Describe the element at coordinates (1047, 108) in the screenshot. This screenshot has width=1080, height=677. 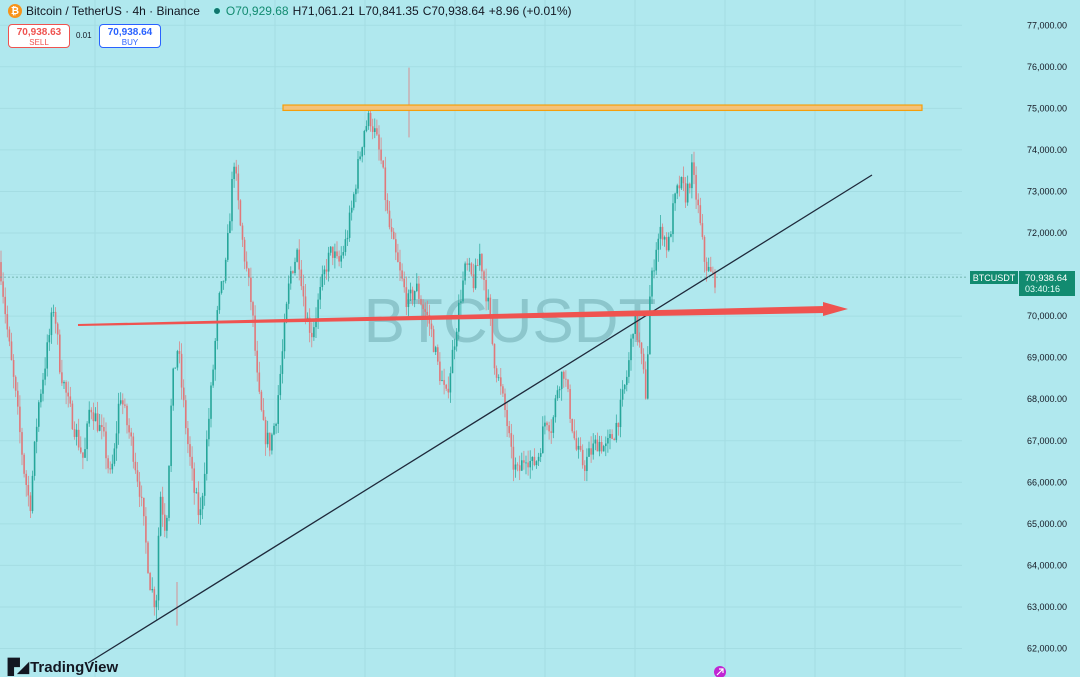
I see `y-tick-label: 75,000.00` at that location.